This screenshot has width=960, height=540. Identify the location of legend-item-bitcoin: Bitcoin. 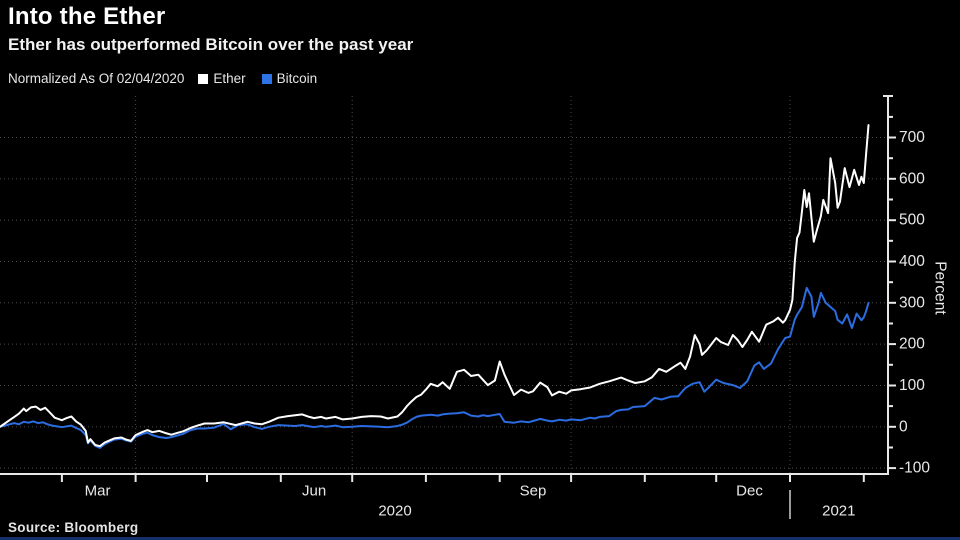
(289, 78).